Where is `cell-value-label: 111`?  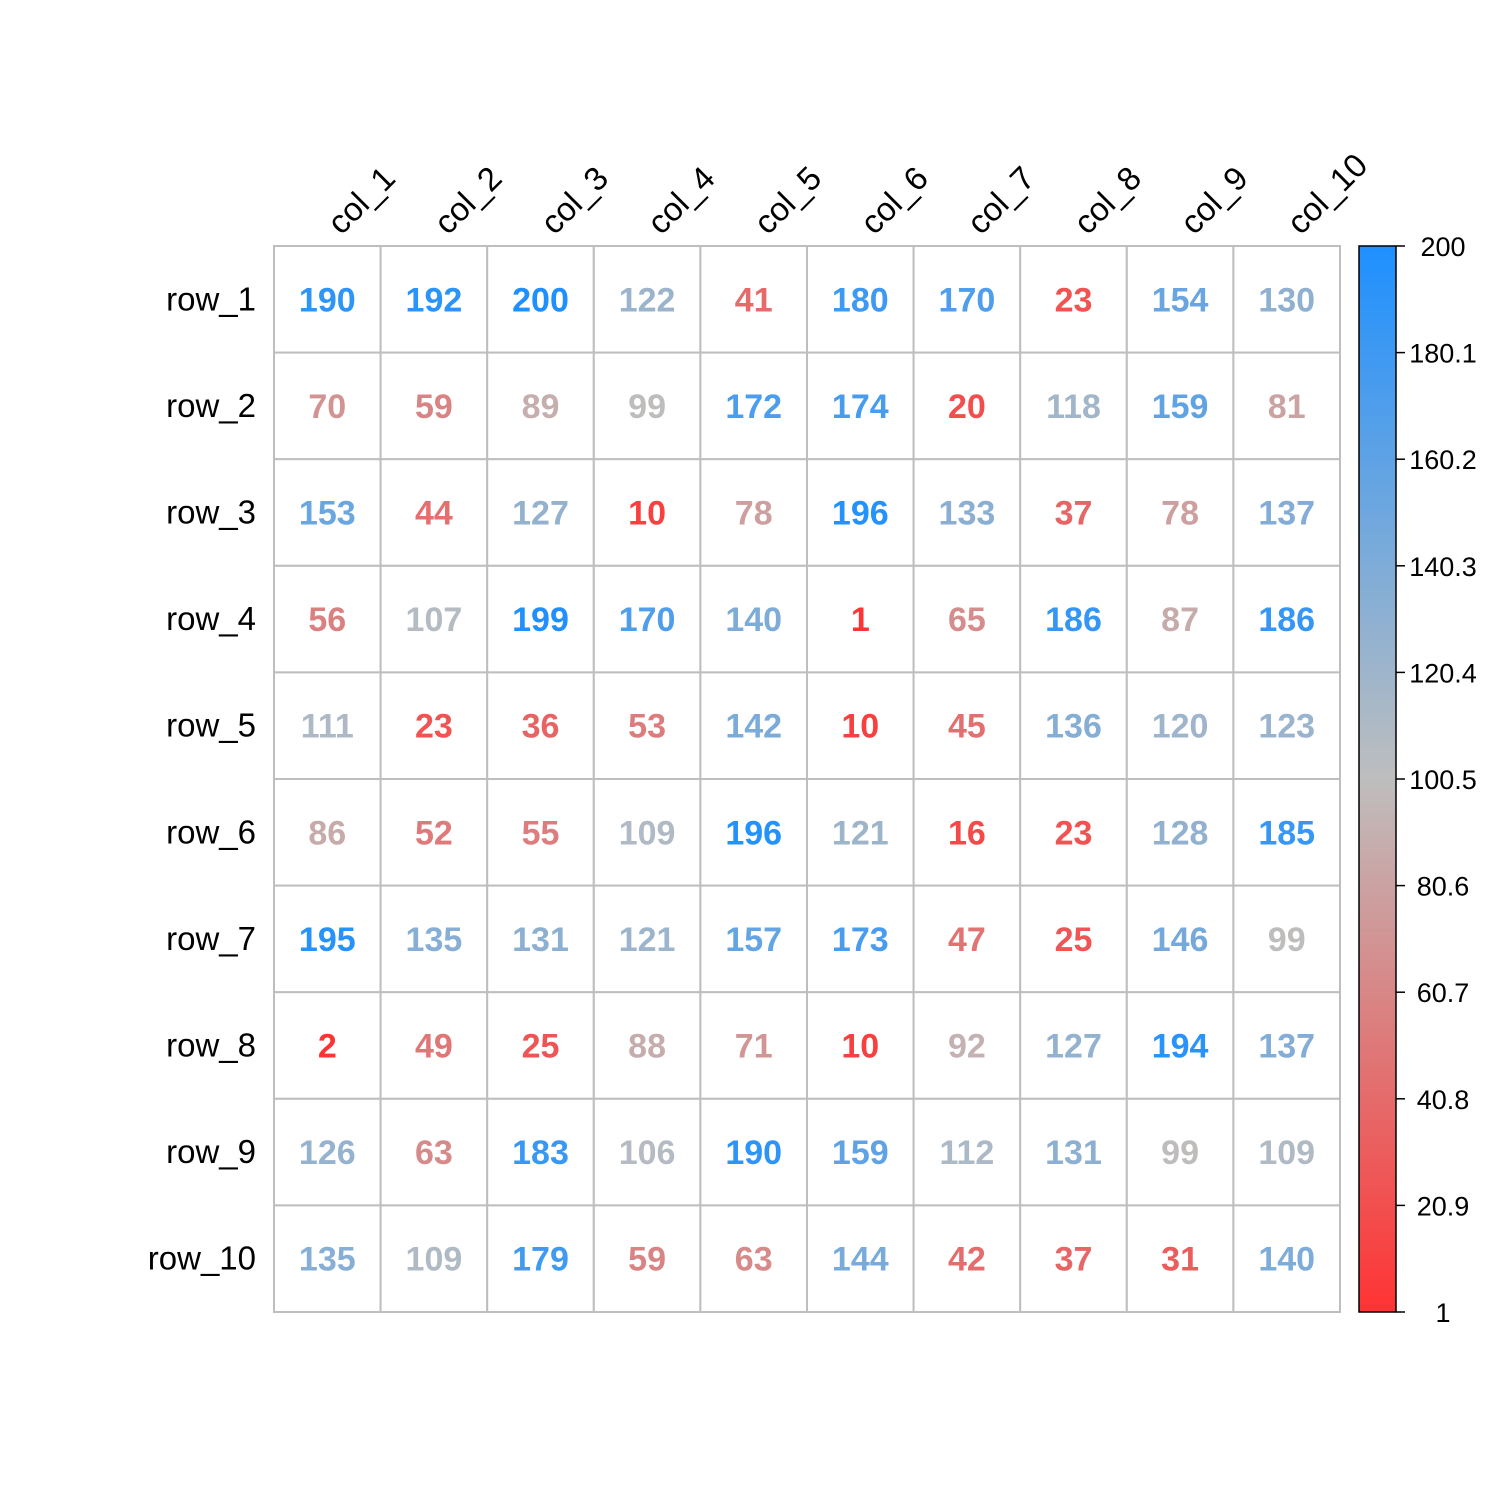
cell-value-label: 111 is located at coordinates (327, 727).